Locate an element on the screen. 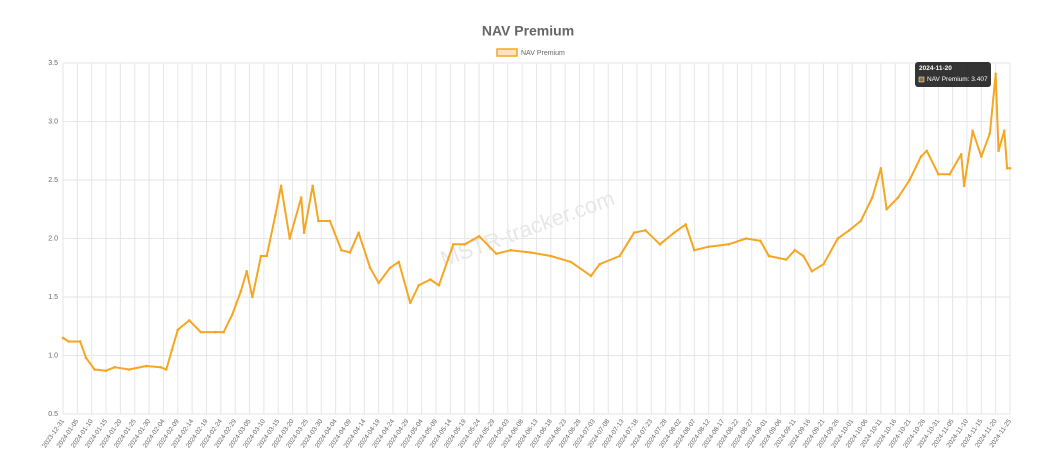 The image size is (1047, 460). tooltip-swatch is located at coordinates (921, 79).